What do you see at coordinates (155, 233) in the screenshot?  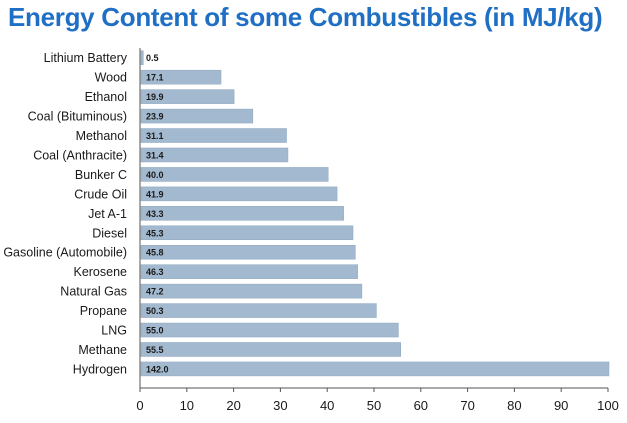 I see `data-label: 45.3` at bounding box center [155, 233].